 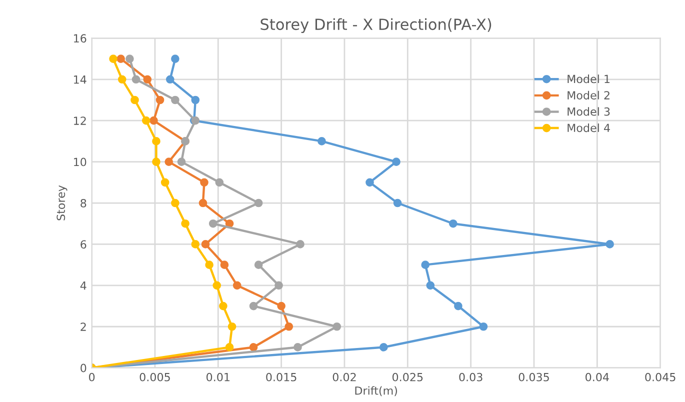 I want to click on y-tick-label: 10, so click(x=80, y=162).